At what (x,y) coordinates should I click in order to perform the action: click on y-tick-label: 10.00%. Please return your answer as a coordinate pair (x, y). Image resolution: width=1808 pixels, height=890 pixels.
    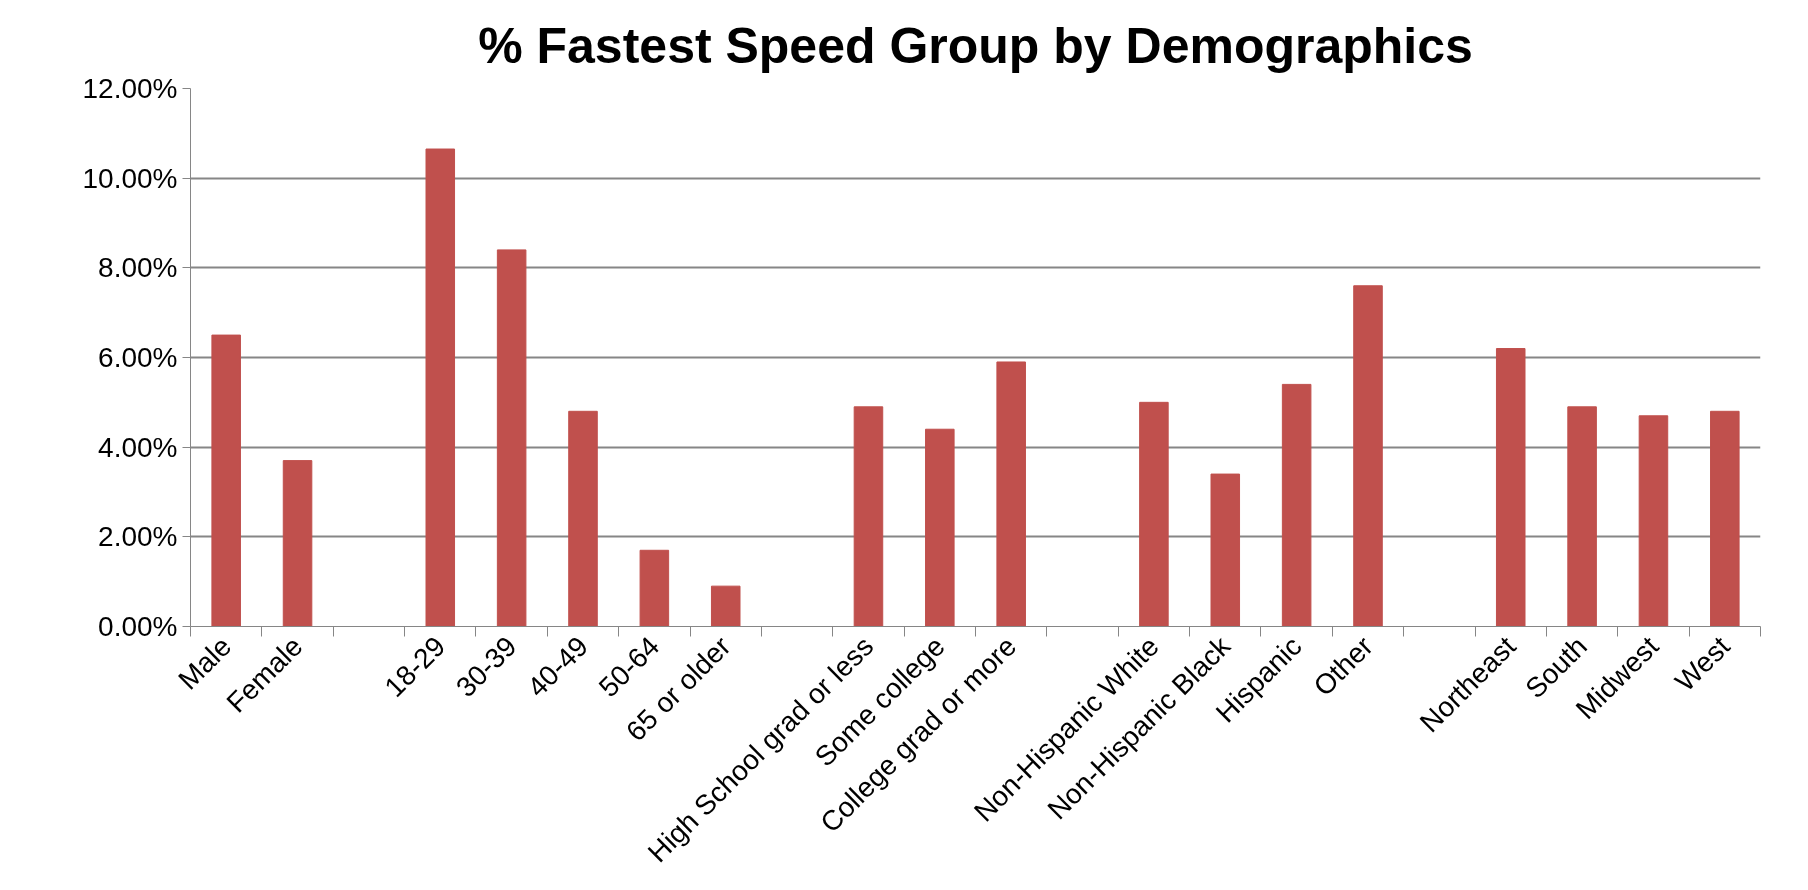
    Looking at the image, I should click on (130, 178).